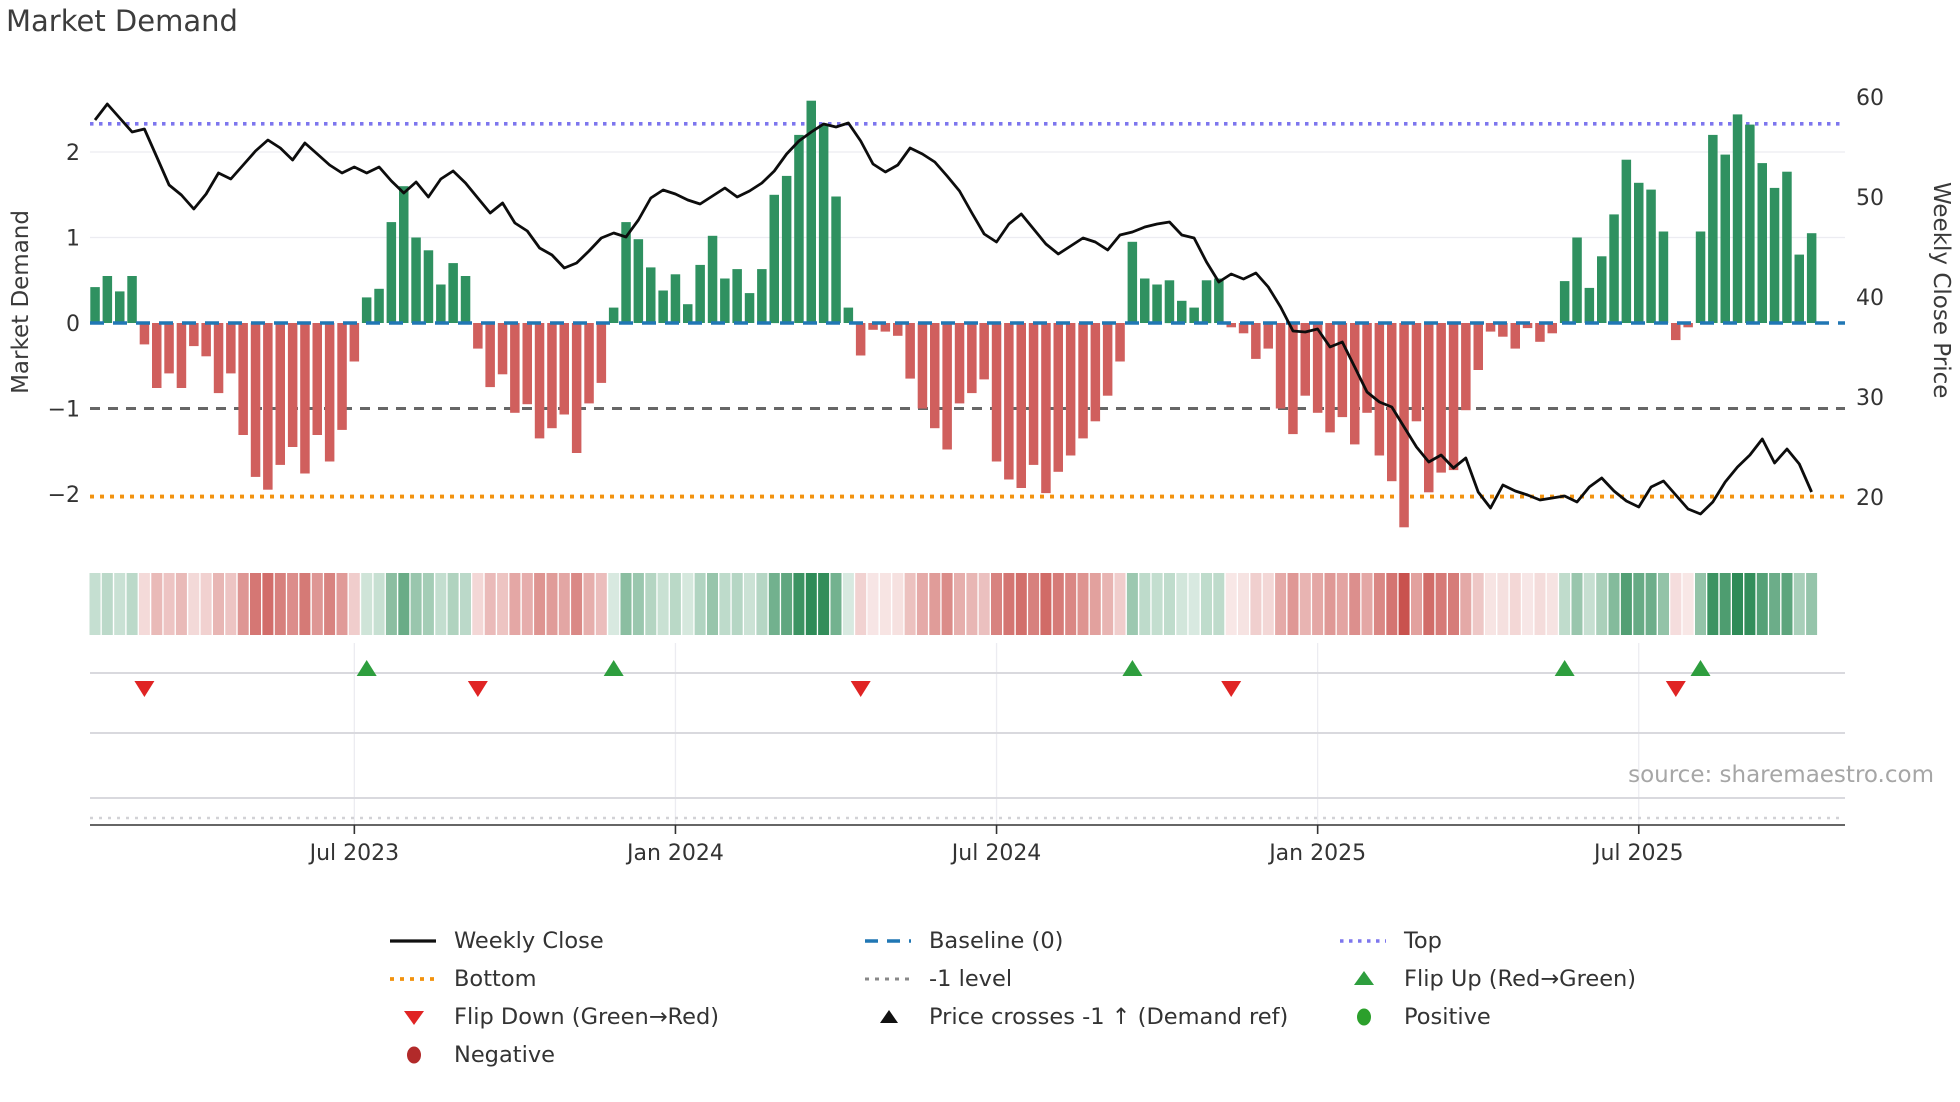 The image size is (1960, 1102). Describe the element at coordinates (587, 1017) in the screenshot. I see `legend-item-label: Flip Down (Green→Red)` at that location.